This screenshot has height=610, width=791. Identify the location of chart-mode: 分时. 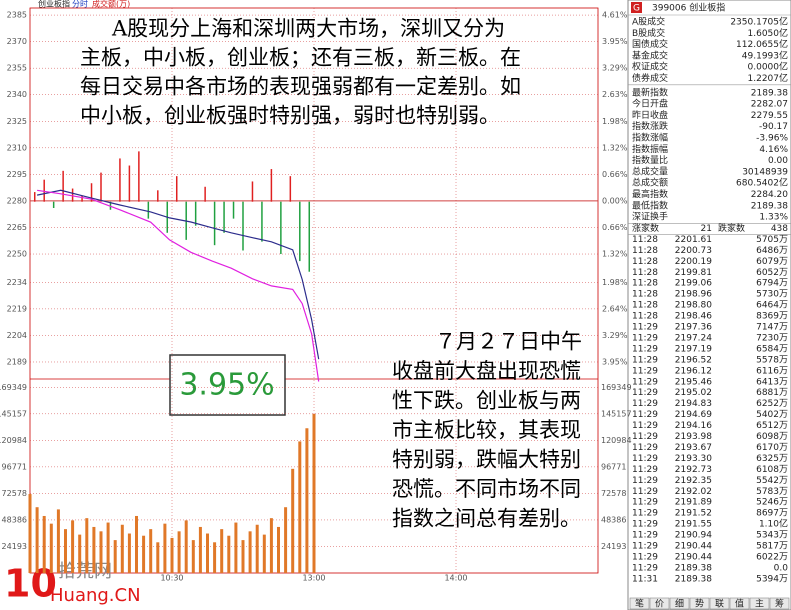
(80, 4).